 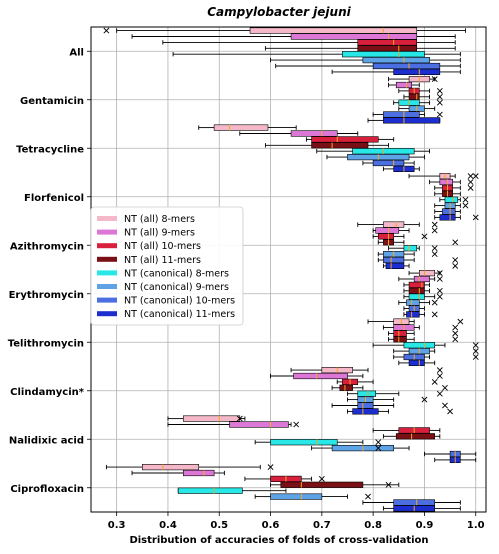 What do you see at coordinates (179, 301) in the screenshot?
I see `legend-label: NT (canonical) 10-mers` at bounding box center [179, 301].